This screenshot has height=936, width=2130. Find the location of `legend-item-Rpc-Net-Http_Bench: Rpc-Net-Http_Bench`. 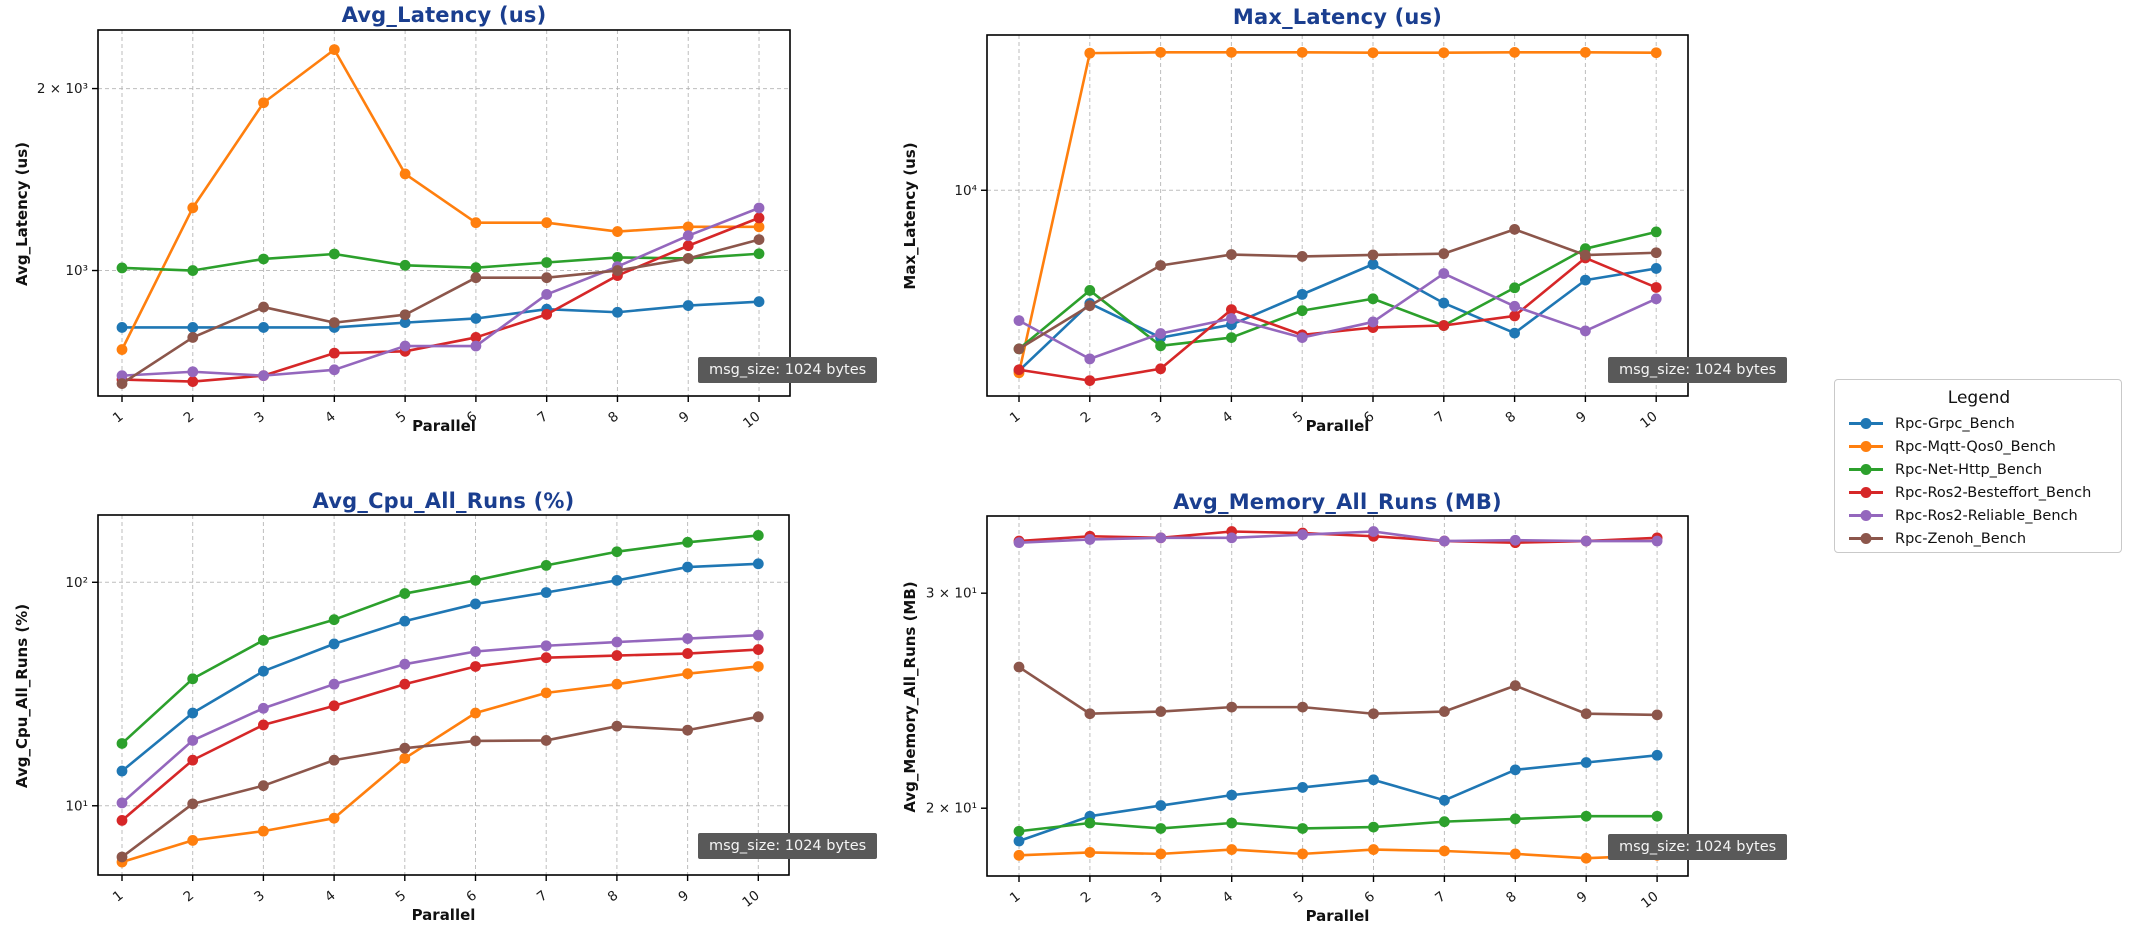

legend-item-Rpc-Net-Http_Bench: Rpc-Net-Http_Bench is located at coordinates (1979, 469).